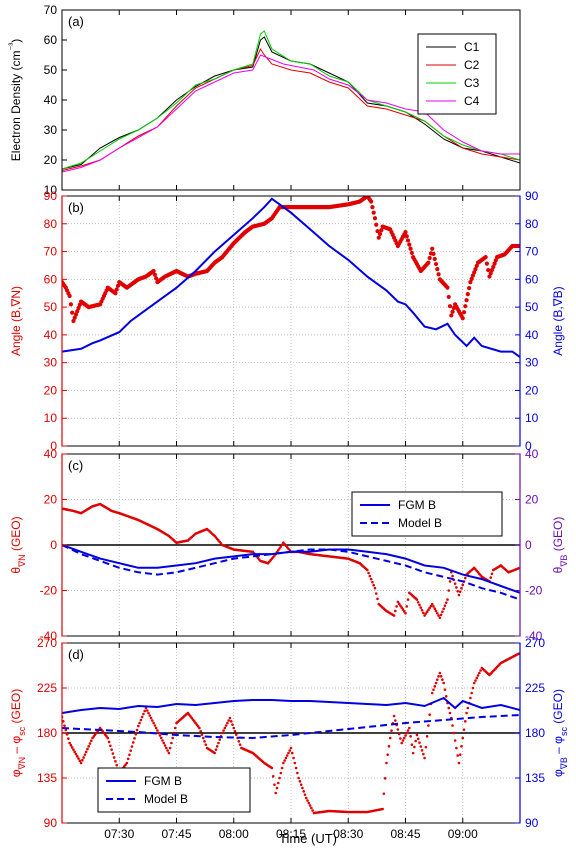  I want to click on y-tick-label-left: 60, so click(51, 279).